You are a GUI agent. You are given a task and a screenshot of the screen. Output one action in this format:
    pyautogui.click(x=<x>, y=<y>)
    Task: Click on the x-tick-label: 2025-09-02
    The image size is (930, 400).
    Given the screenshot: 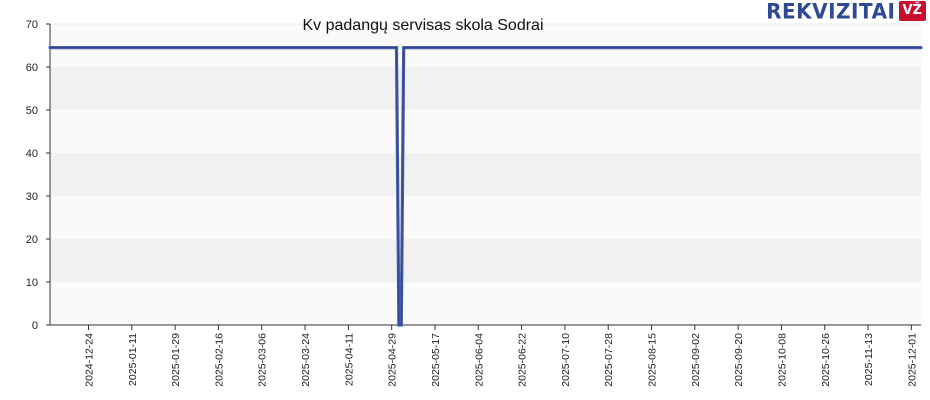 What is the action you would take?
    pyautogui.click(x=696, y=360)
    